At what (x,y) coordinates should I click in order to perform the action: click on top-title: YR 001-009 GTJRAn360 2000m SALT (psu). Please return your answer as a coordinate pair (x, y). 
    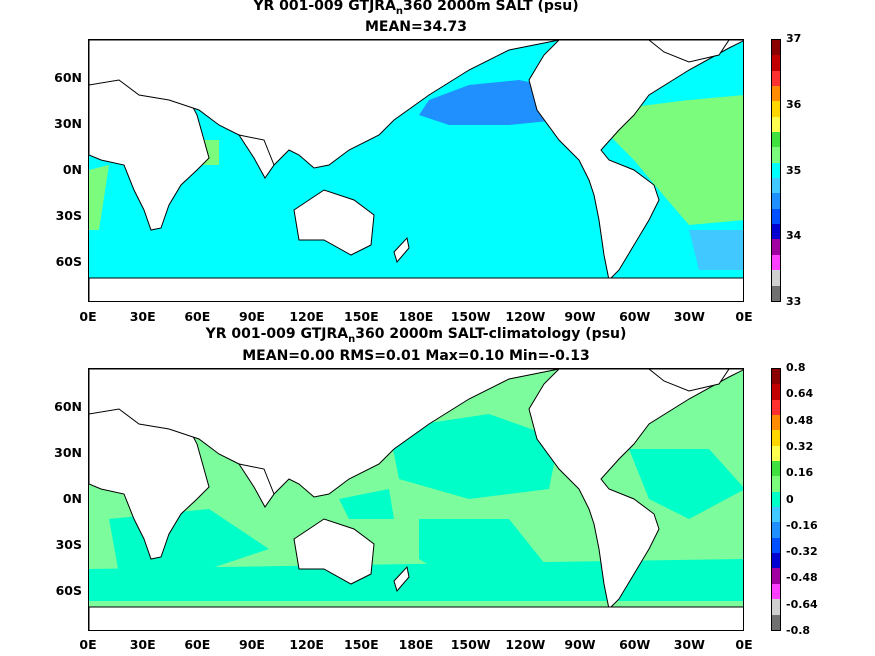
    Looking at the image, I should click on (416, 8).